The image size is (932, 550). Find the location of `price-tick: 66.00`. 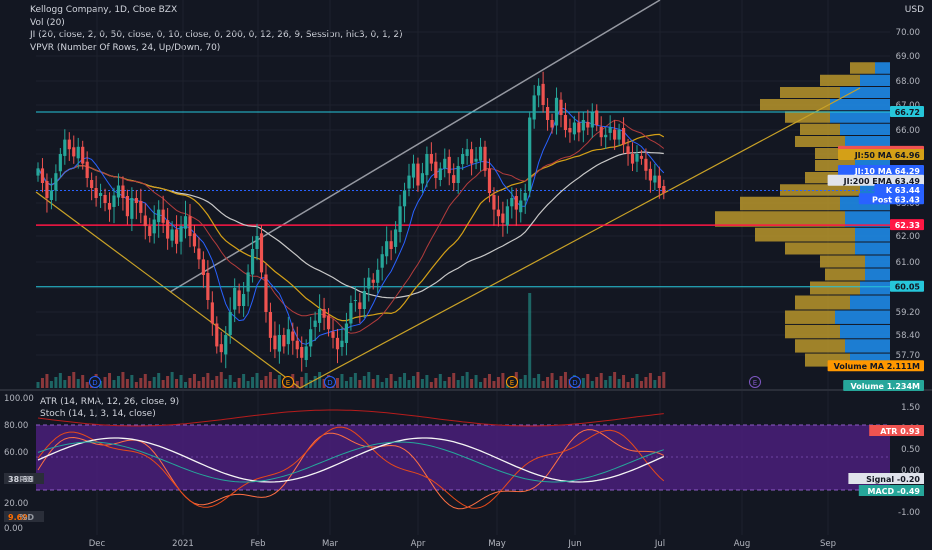

price-tick: 66.00 is located at coordinates (908, 131).